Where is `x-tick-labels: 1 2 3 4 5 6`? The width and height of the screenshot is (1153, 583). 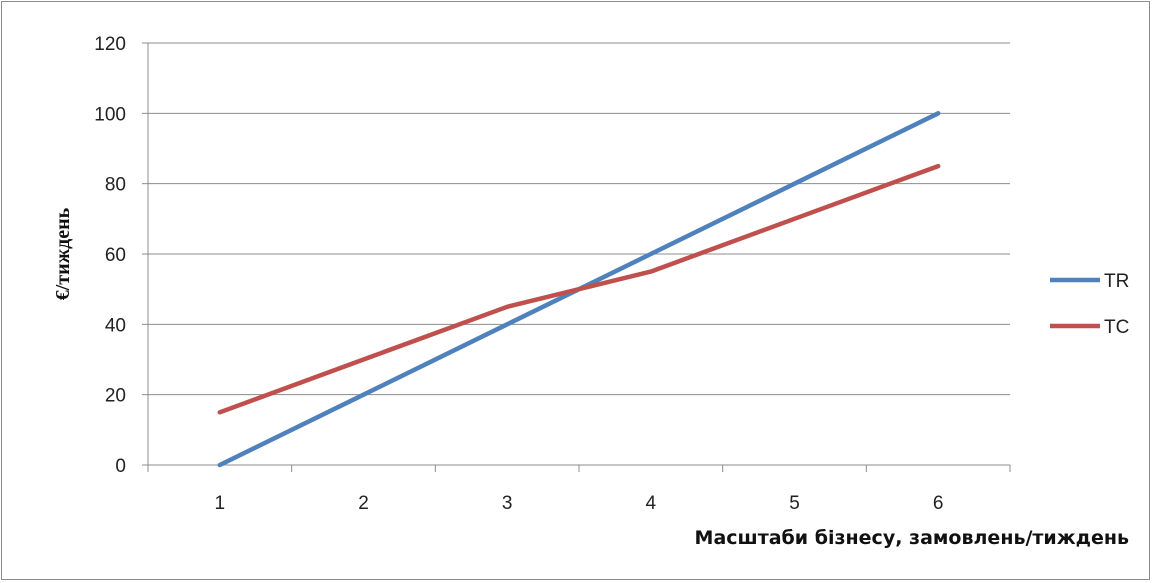 x-tick-labels: 1 2 3 4 5 6 is located at coordinates (579, 503).